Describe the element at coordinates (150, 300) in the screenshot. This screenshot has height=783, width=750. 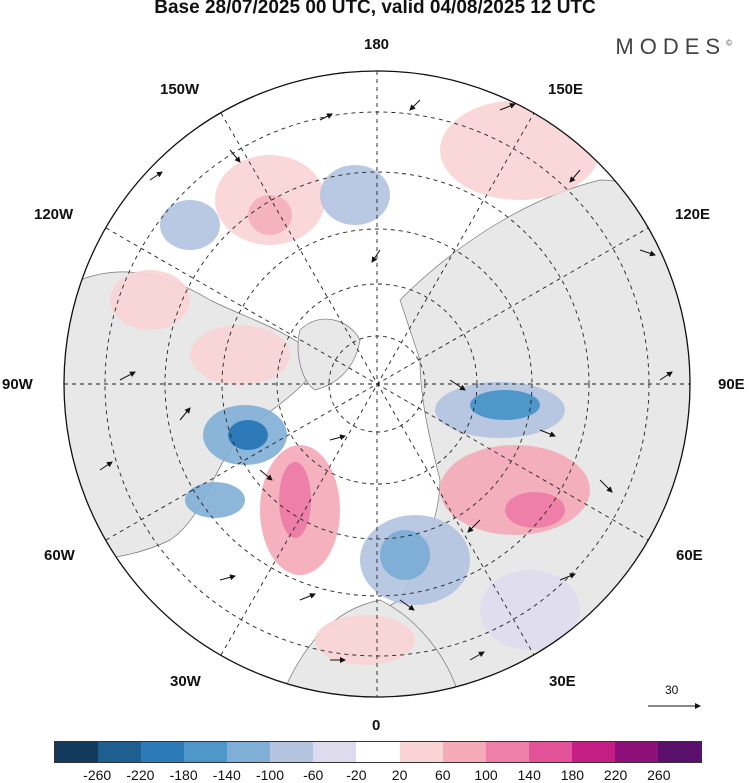
I see `anomaly-positive-canada` at that location.